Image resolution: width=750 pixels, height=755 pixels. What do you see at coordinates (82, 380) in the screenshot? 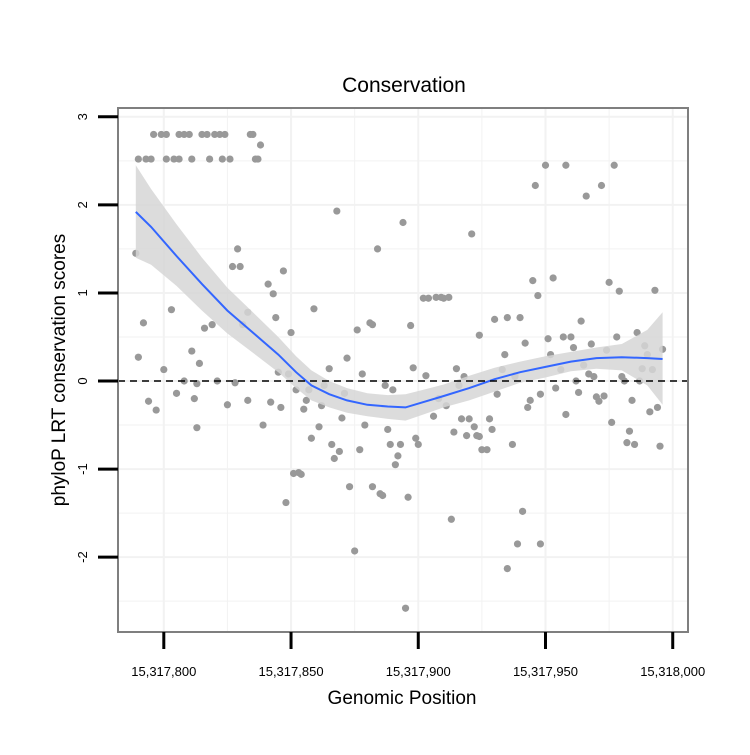
I see `y-tick-label: 0` at bounding box center [82, 380].